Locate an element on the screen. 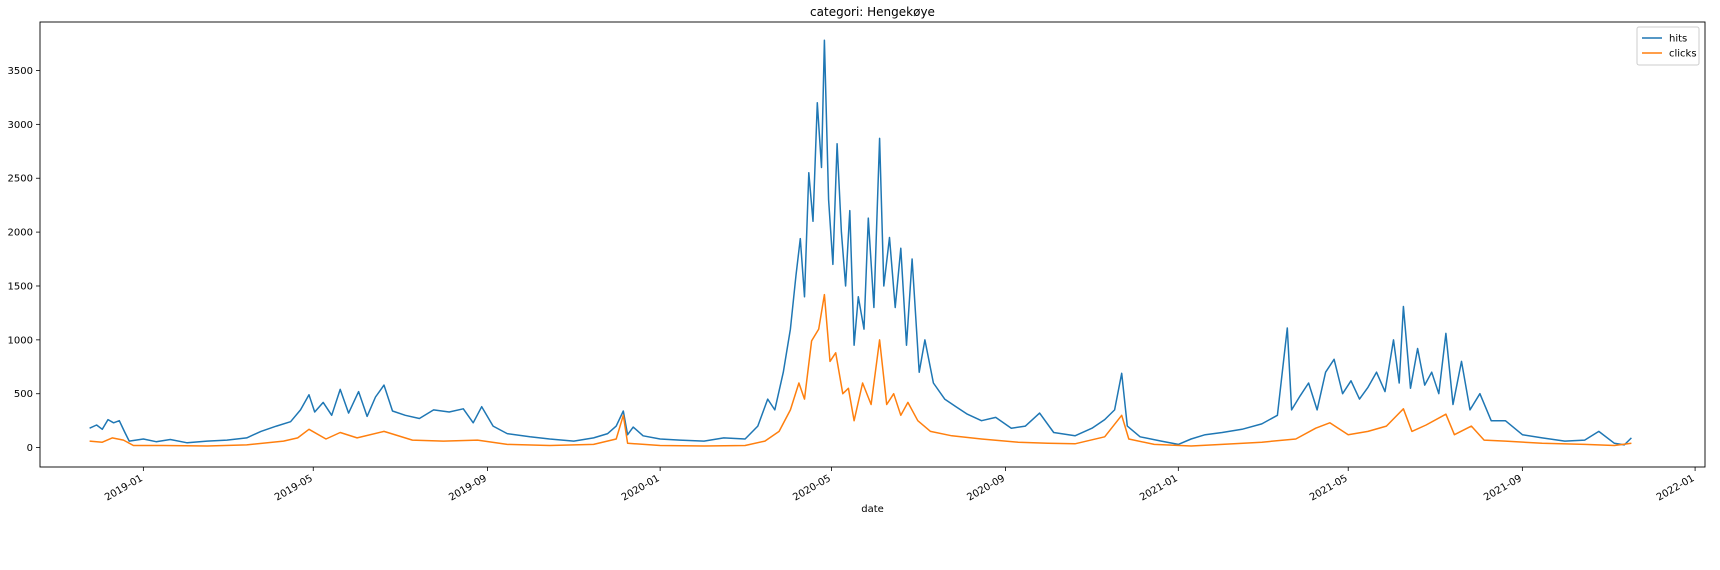 This screenshot has width=1720, height=570. legend-label-hits: hits is located at coordinates (1678, 39).